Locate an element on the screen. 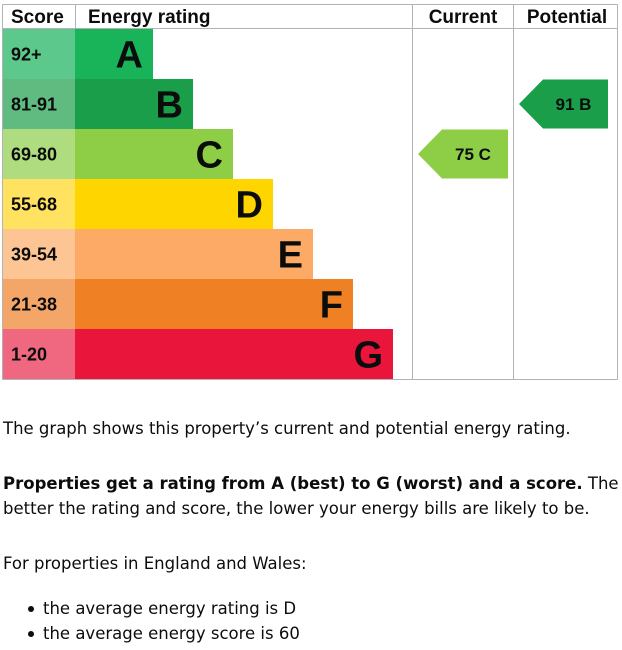 The height and width of the screenshot is (650, 622). band-c: 69-80 C is located at coordinates (118, 154).